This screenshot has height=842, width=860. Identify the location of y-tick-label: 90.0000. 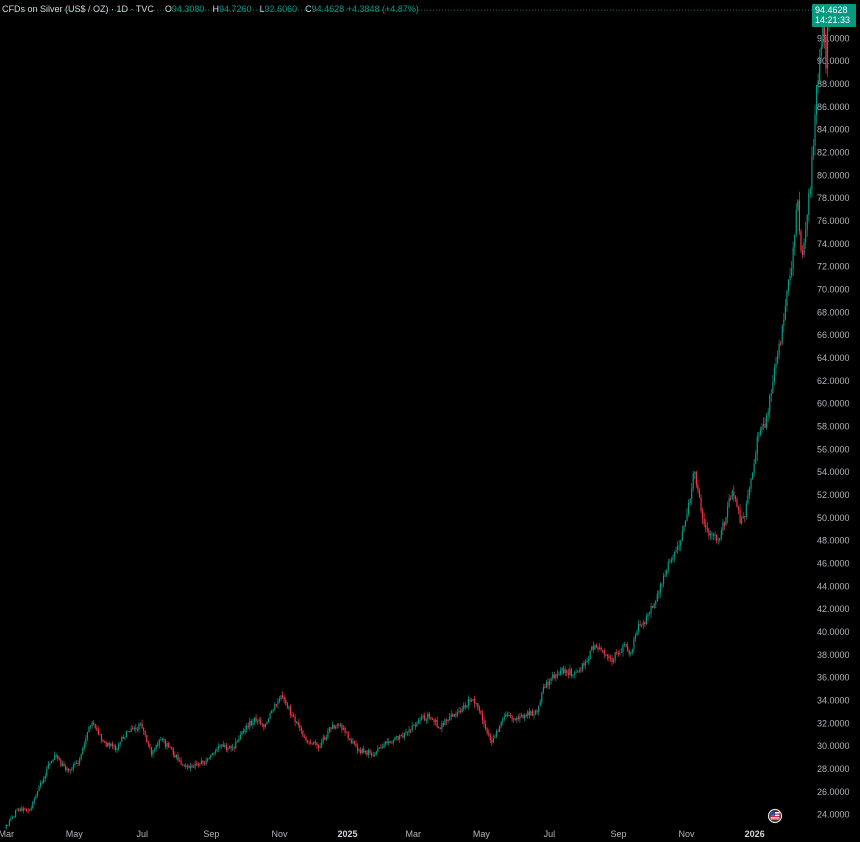
(833, 61).